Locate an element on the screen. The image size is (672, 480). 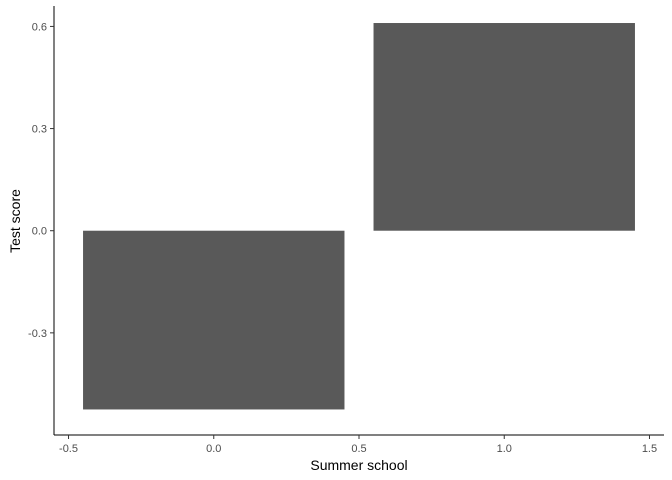
y-tick-label: 0.3 is located at coordinates (39, 130).